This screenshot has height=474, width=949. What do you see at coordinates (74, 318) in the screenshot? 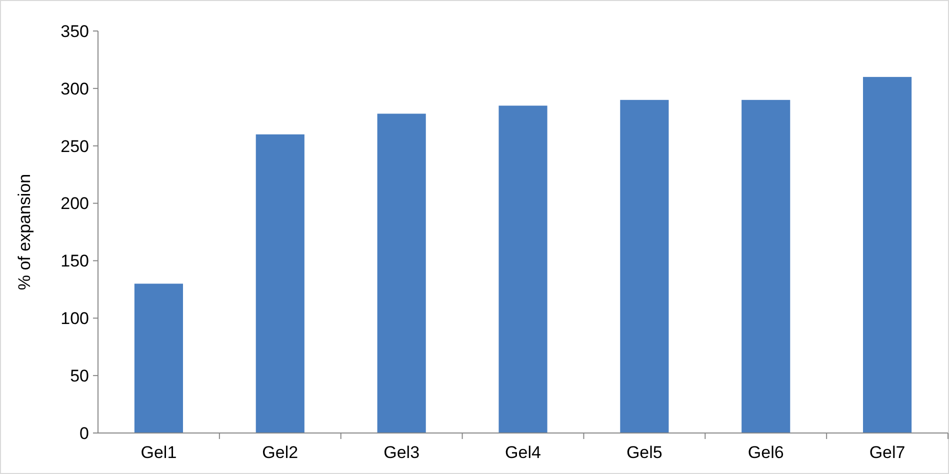
I see `y-tick-label: 100` at bounding box center [74, 318].